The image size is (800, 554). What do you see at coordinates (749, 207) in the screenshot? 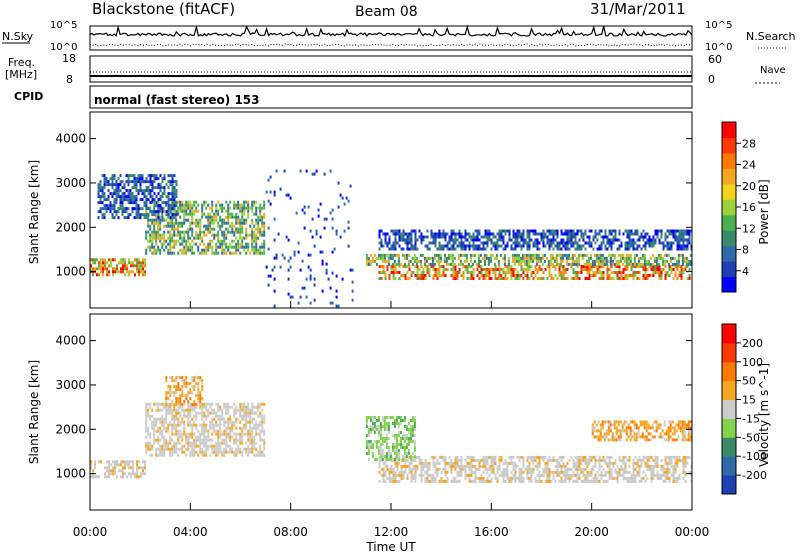
I see `colorbar-tick-label: 16` at bounding box center [749, 207].